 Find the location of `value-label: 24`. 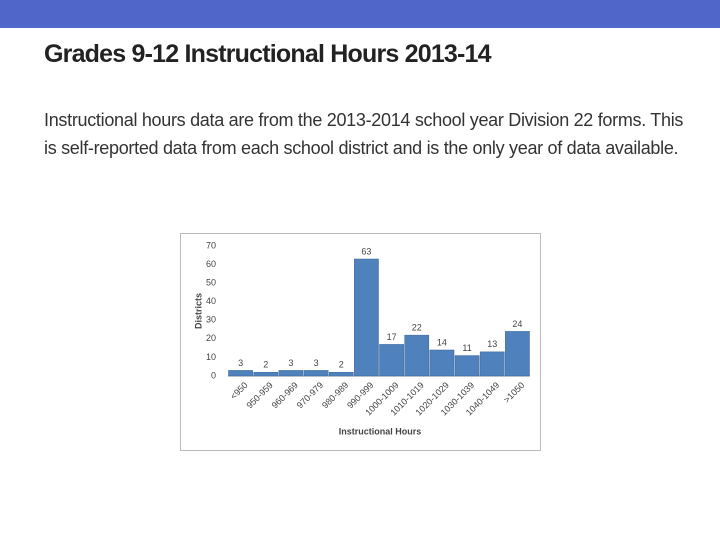

value-label: 24 is located at coordinates (517, 324).